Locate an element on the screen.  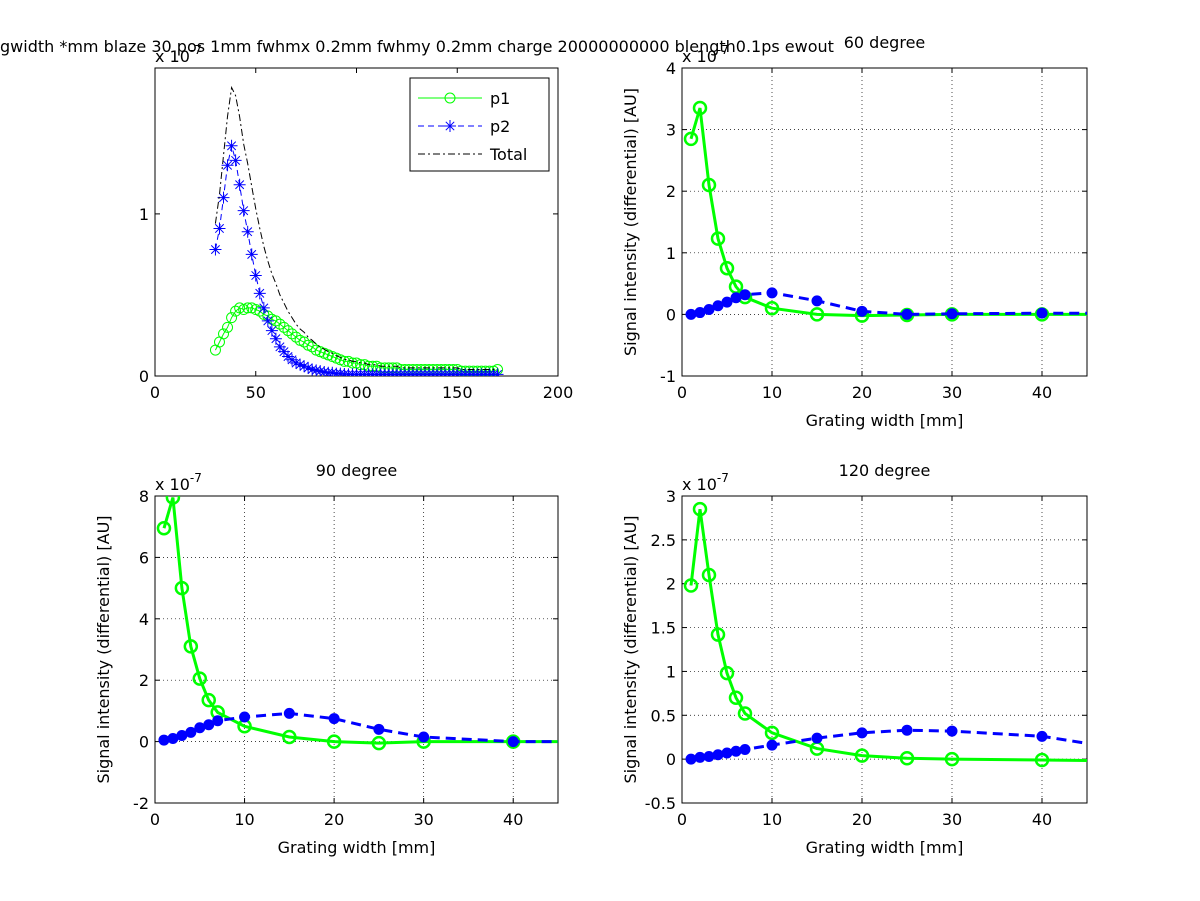
legend-marker is located at coordinates (450, 98).